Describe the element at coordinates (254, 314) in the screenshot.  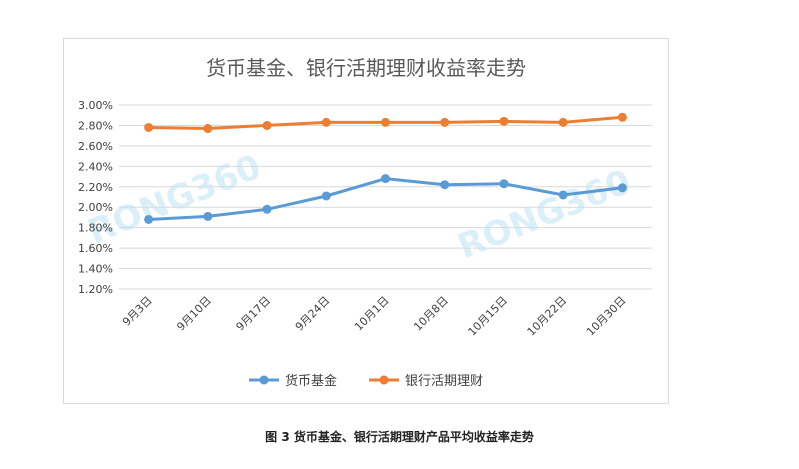
I see `x-tick-label: 9月17日` at that location.